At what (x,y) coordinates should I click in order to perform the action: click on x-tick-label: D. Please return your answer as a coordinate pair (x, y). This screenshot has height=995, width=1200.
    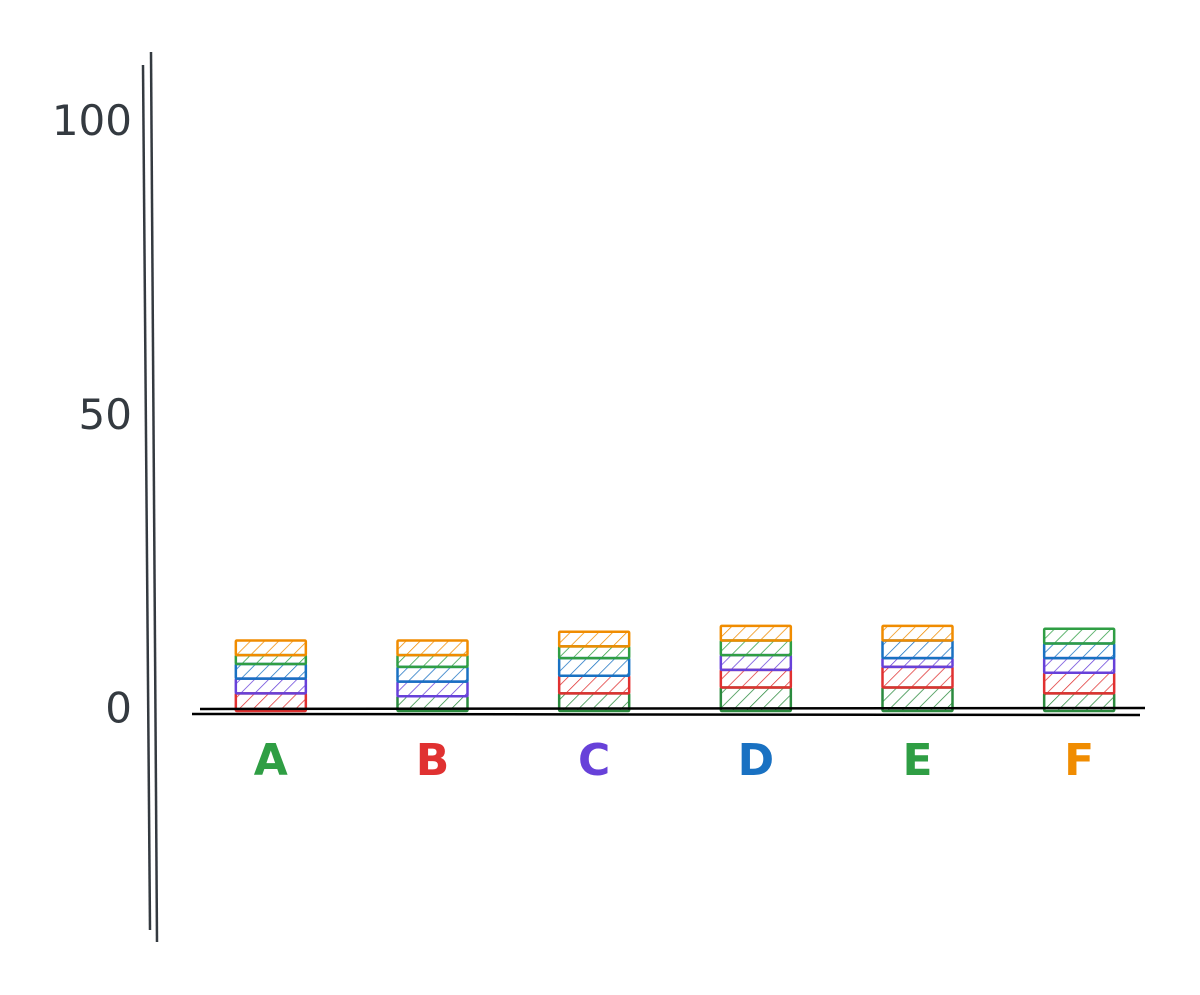
    Looking at the image, I should click on (756, 760).